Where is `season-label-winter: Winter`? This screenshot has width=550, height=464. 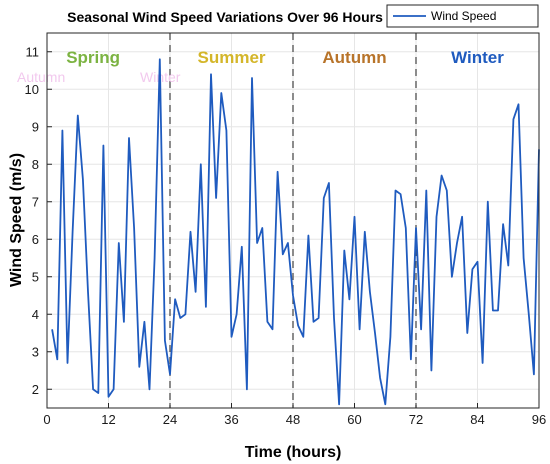
season-label-winter: Winter is located at coordinates (477, 57).